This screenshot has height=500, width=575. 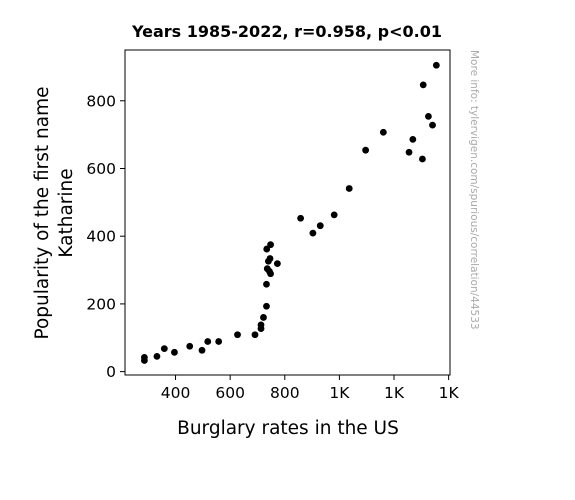 I want to click on x-axis-label: Burglary rates in the US, so click(x=288, y=428).